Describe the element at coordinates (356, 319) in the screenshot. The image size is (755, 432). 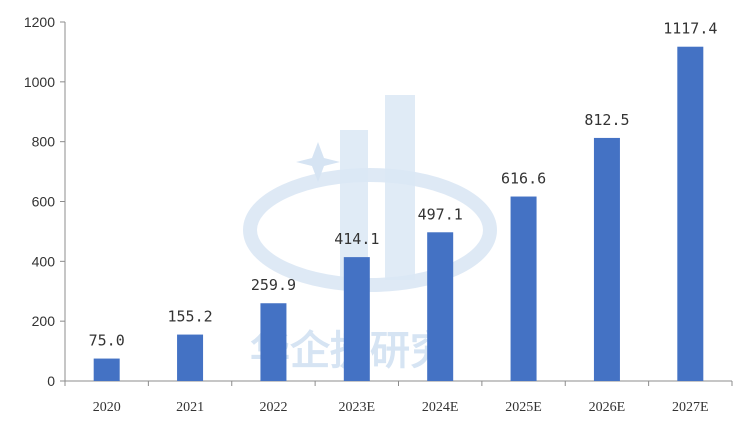
I see `bar-2023E` at that location.